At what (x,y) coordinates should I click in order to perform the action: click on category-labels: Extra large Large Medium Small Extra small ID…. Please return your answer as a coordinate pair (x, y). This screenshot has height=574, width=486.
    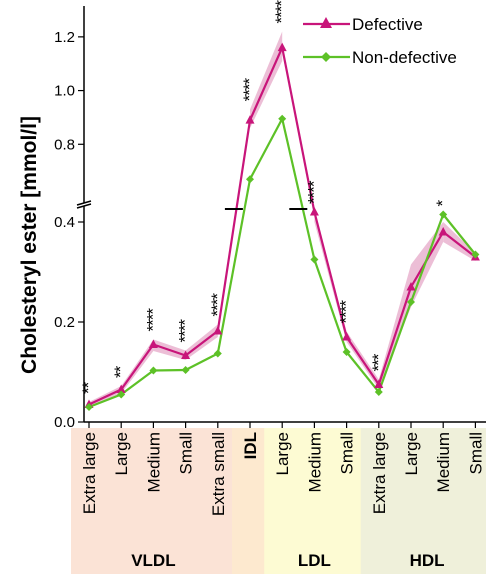
    Looking at the image, I should click on (282, 474).